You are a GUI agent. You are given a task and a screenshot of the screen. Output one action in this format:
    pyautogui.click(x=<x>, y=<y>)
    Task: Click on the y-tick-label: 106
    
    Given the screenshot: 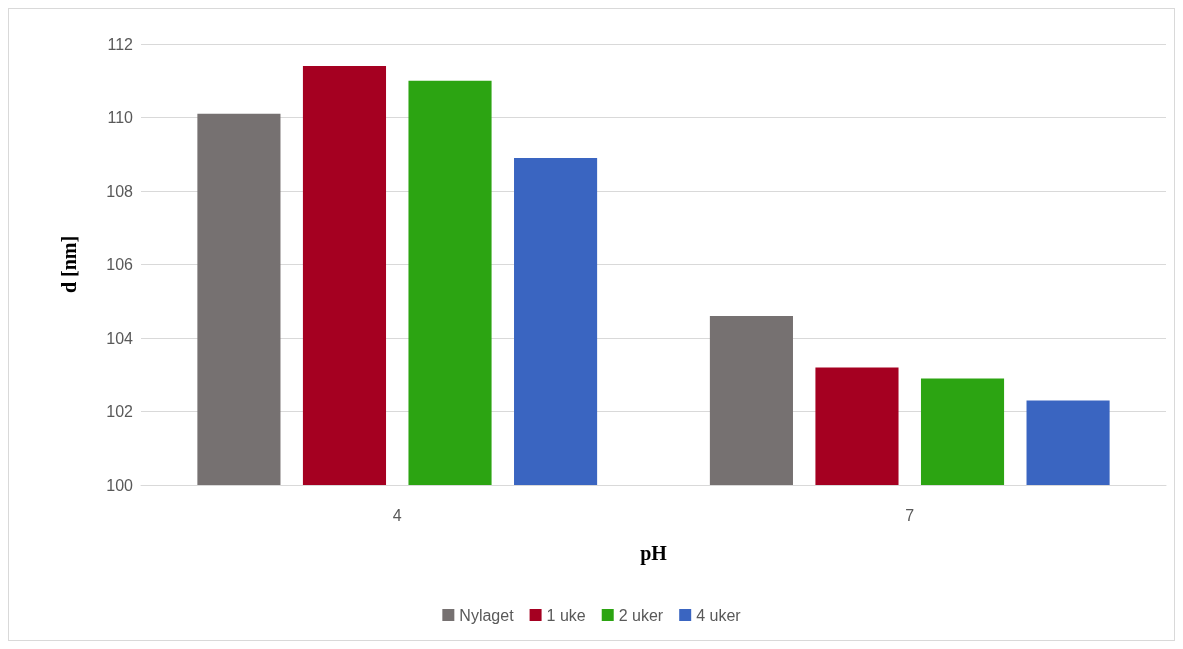 What is the action you would take?
    pyautogui.click(x=120, y=264)
    